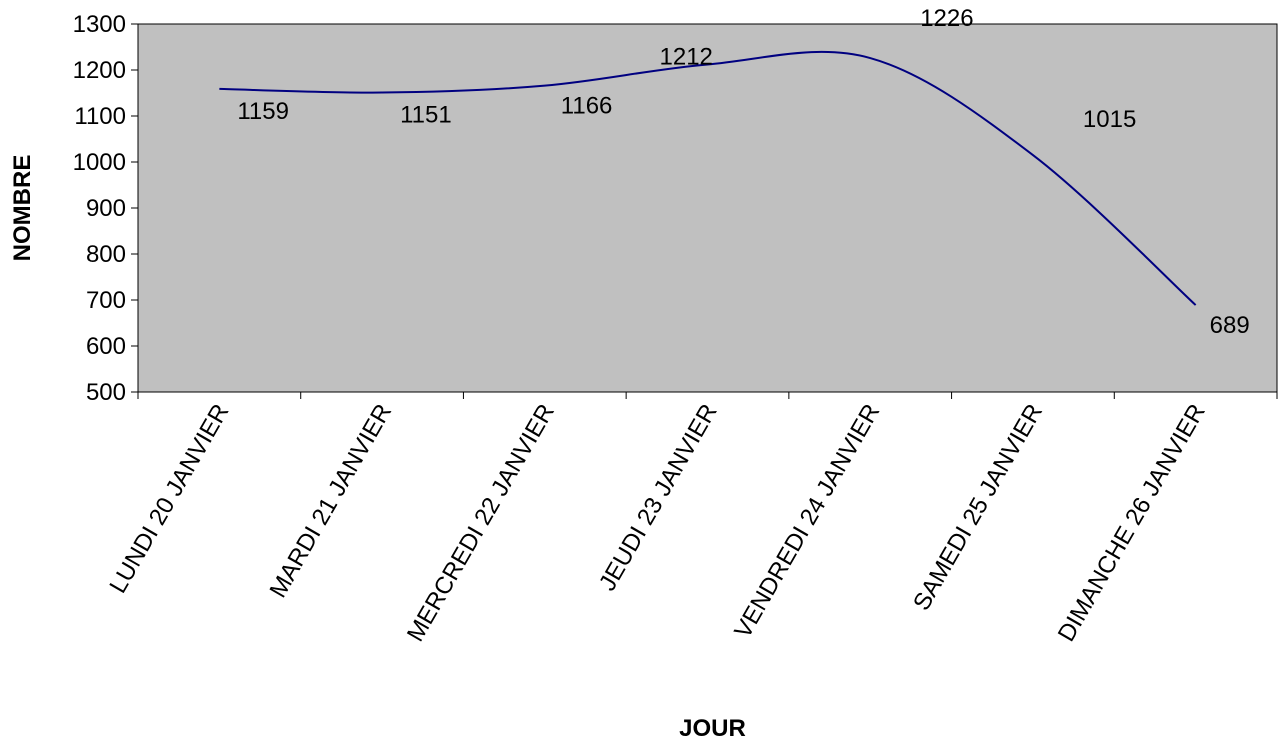 The height and width of the screenshot is (745, 1284). Describe the element at coordinates (106, 346) in the screenshot. I see `y-tick-label: 600` at that location.